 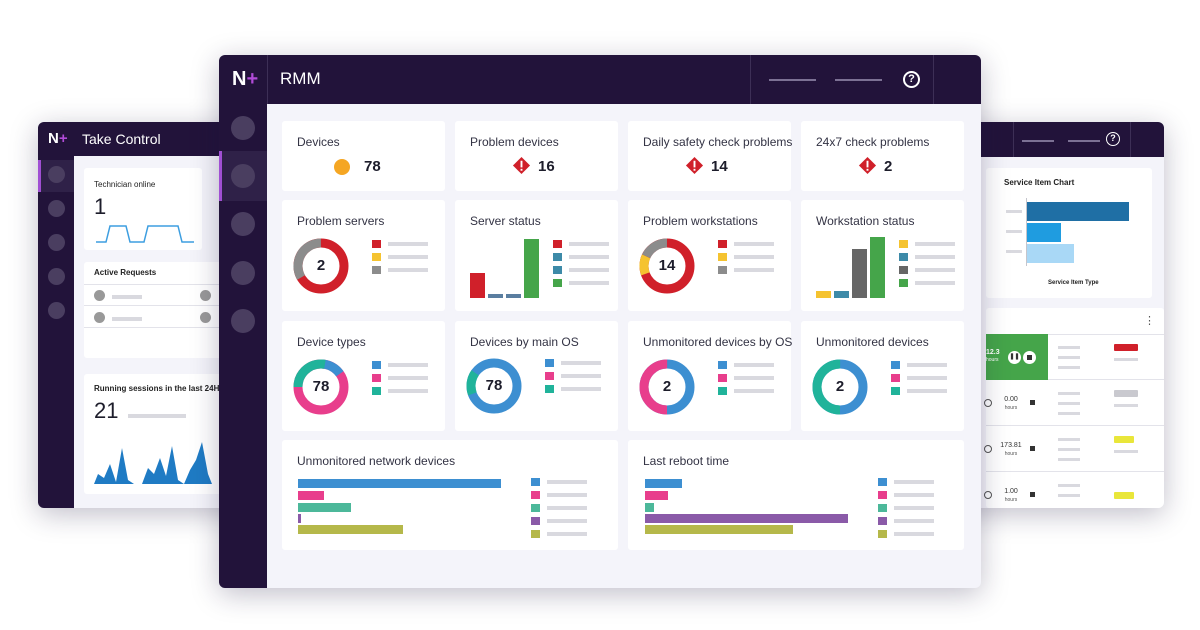 I want to click on running-sessions-value: 21, so click(x=106, y=410).